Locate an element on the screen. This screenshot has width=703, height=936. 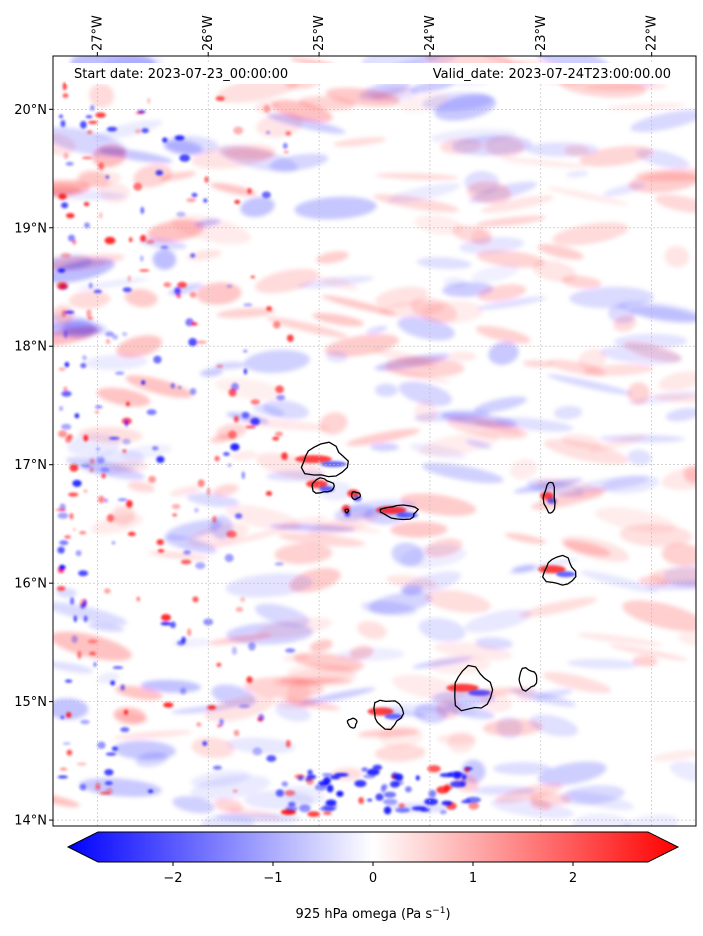
longitude-ticks: 27°W 26°W 25°W 24°W 23°W 22°W is located at coordinates (375, 35).